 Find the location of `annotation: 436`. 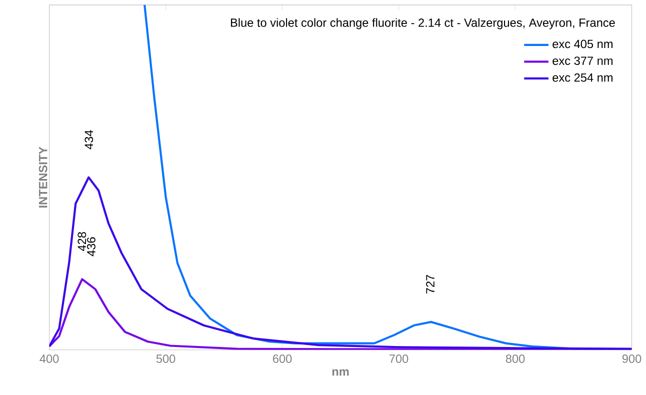

annotation: 436 is located at coordinates (91, 246).